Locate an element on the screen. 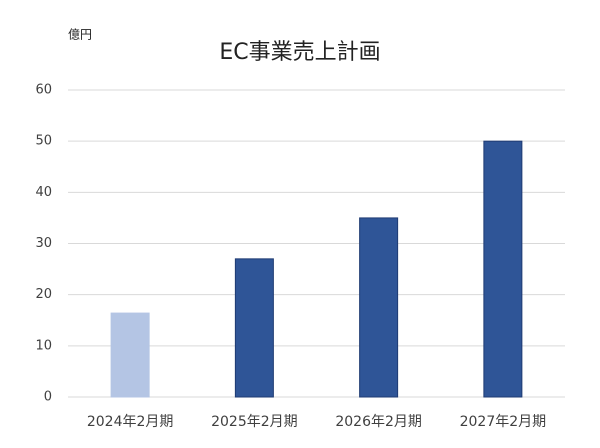  chart-title: EC事業売上計画 is located at coordinates (299, 52).